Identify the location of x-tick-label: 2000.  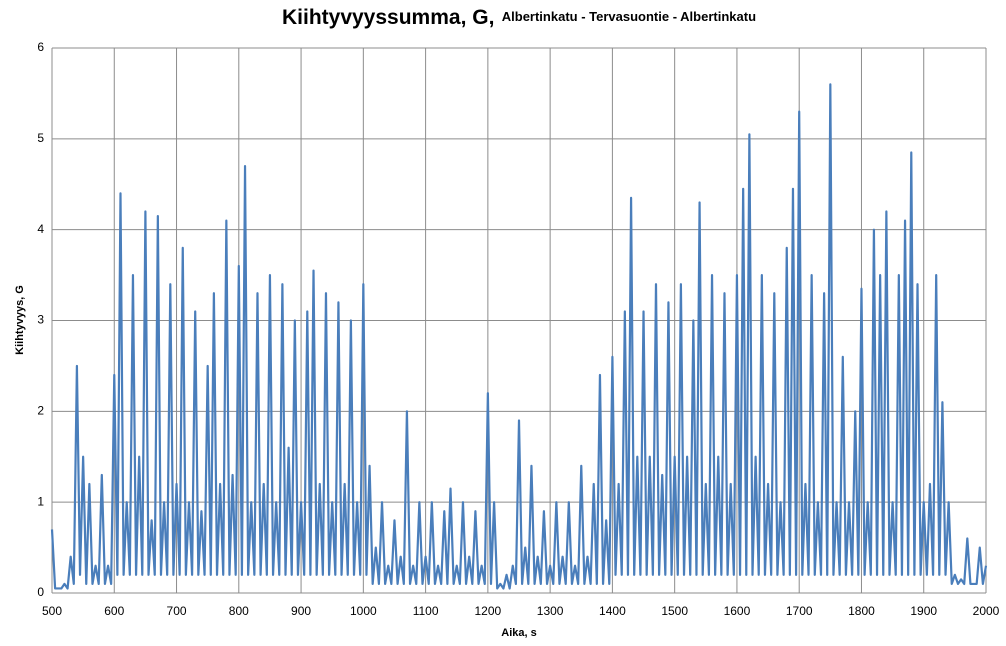
(986, 611).